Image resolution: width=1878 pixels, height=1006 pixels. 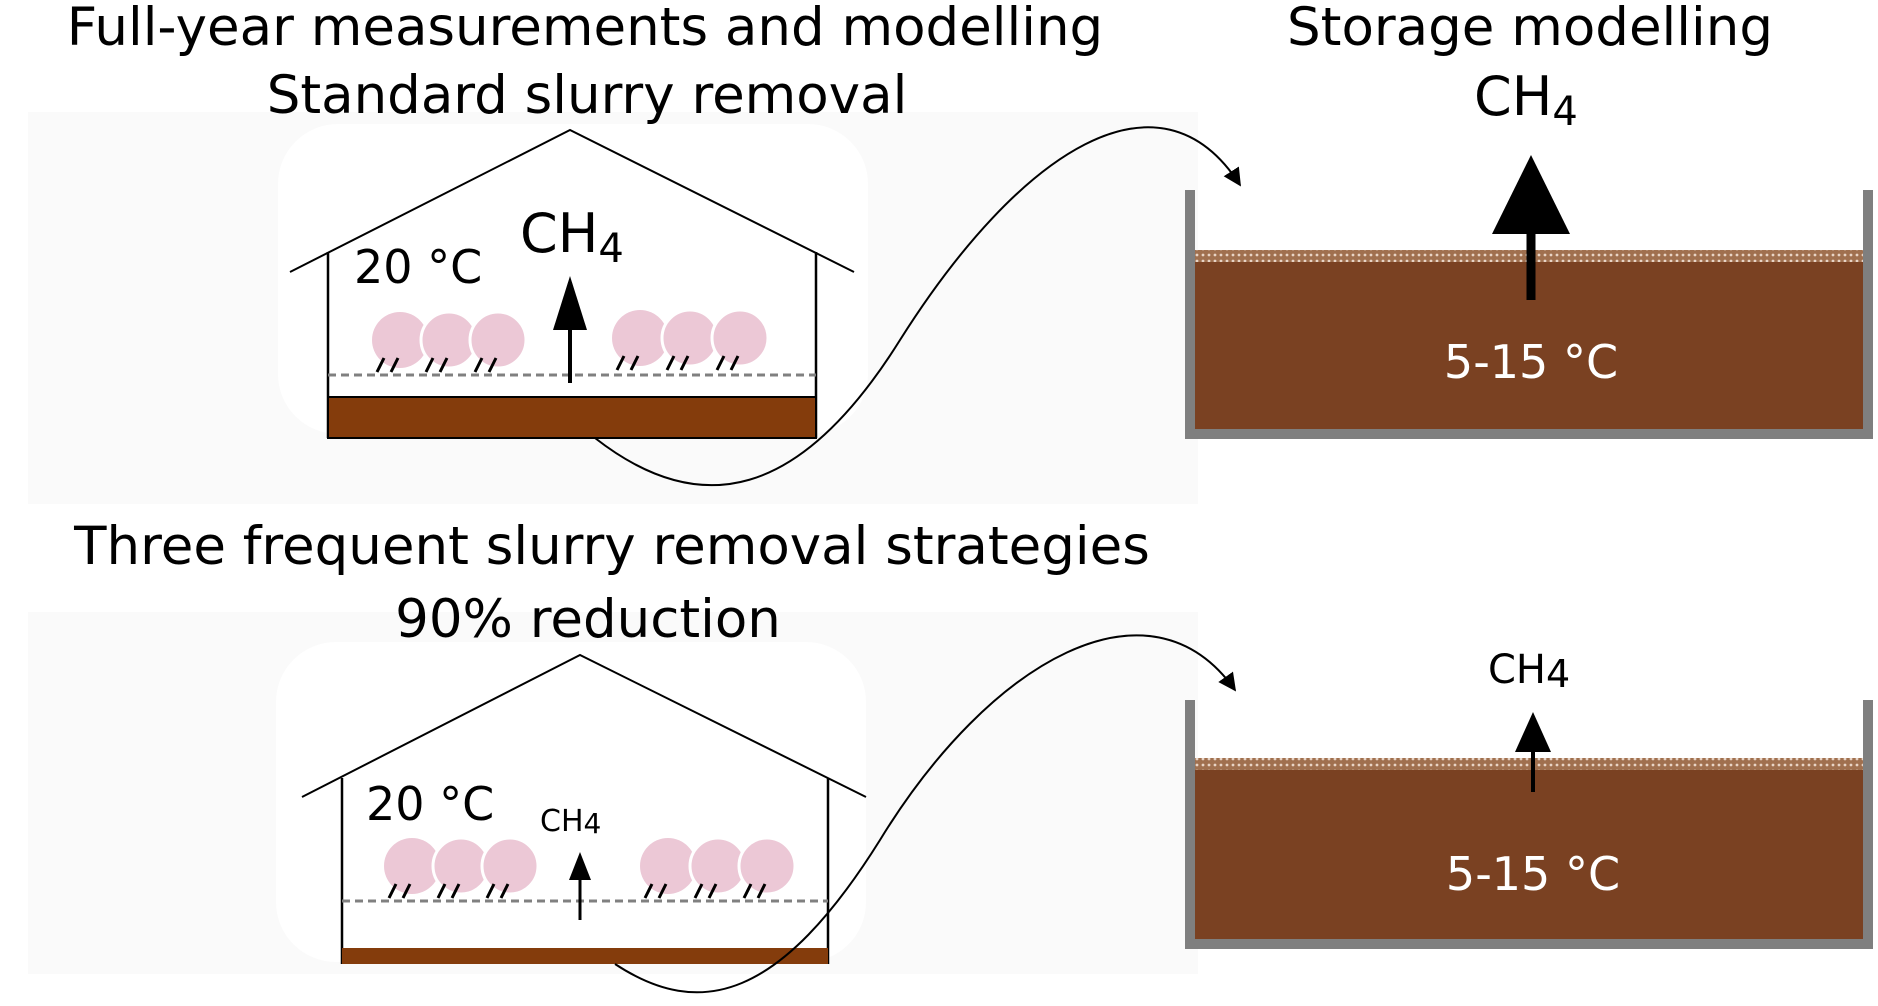 I want to click on top-storage-title: Storage modelling, so click(x=1530, y=29).